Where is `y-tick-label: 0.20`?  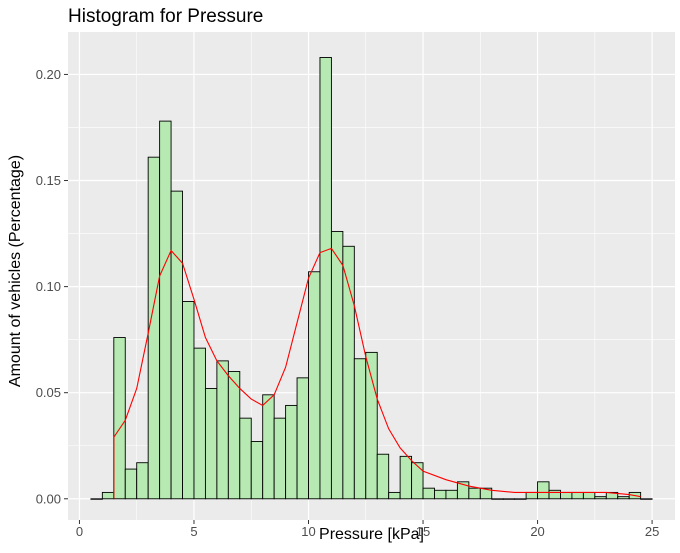
y-tick-label: 0.20 is located at coordinates (48, 74).